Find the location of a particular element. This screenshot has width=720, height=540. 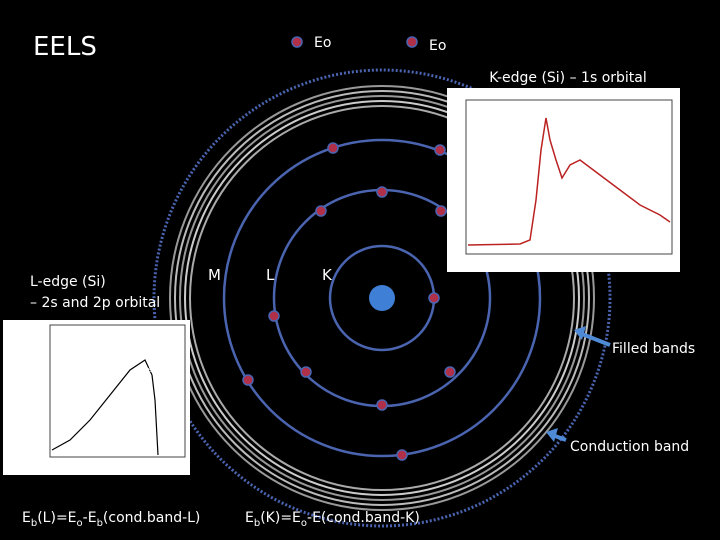

inset-peak: Si-L1 is located at coordinates (102, 342).